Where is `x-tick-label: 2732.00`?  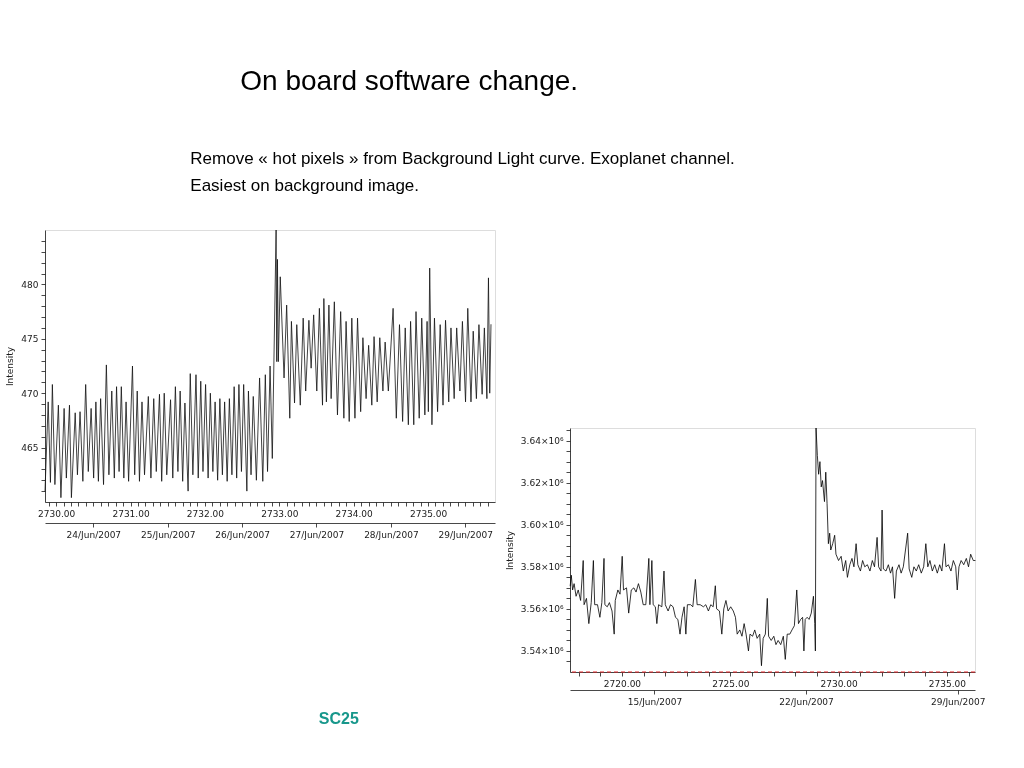 x-tick-label: 2732.00 is located at coordinates (205, 513).